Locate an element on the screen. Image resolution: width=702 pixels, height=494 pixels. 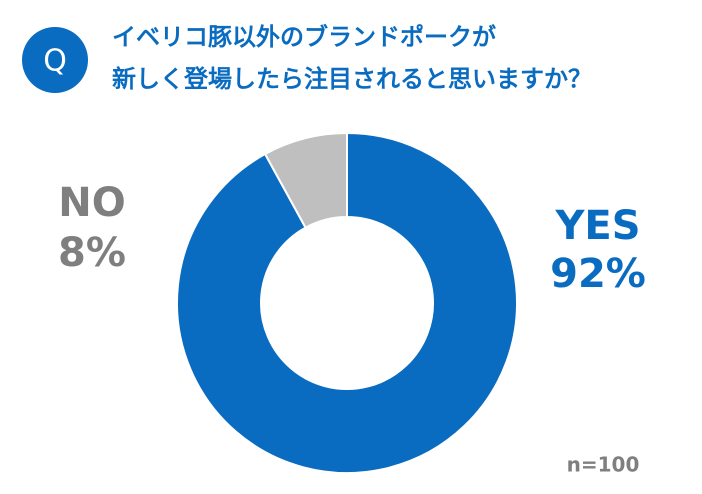
slice is located at coordinates (305, 180).